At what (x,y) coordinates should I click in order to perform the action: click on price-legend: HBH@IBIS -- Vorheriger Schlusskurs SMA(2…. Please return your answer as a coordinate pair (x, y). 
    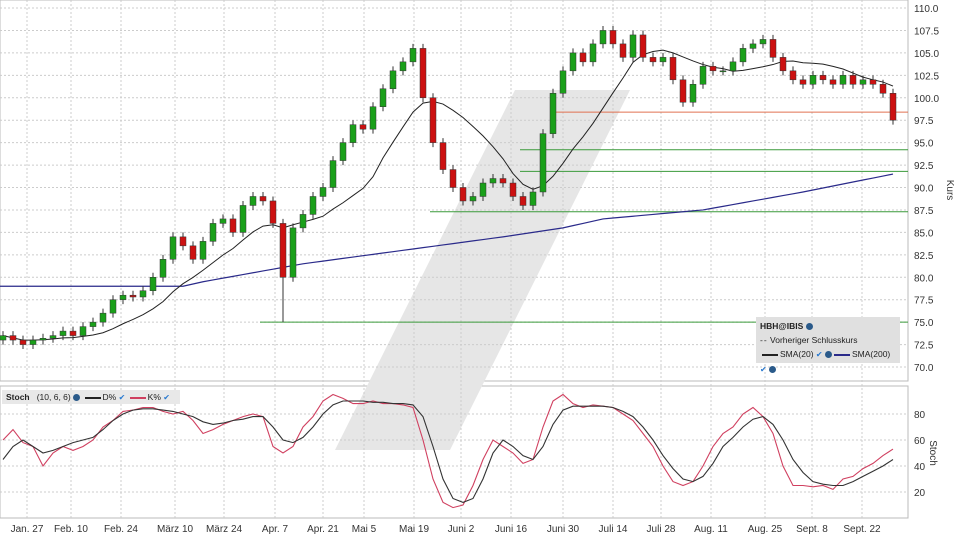
    Looking at the image, I should click on (828, 345).